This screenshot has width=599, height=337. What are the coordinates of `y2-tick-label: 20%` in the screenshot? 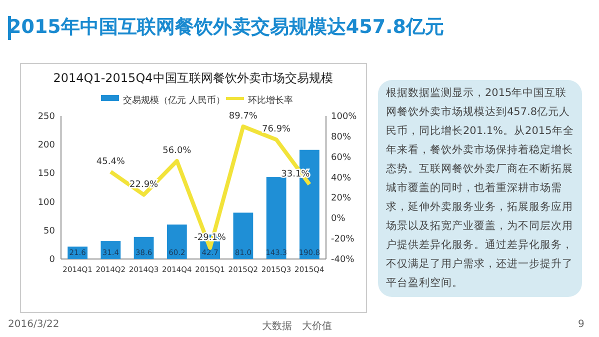 It's located at (341, 199).